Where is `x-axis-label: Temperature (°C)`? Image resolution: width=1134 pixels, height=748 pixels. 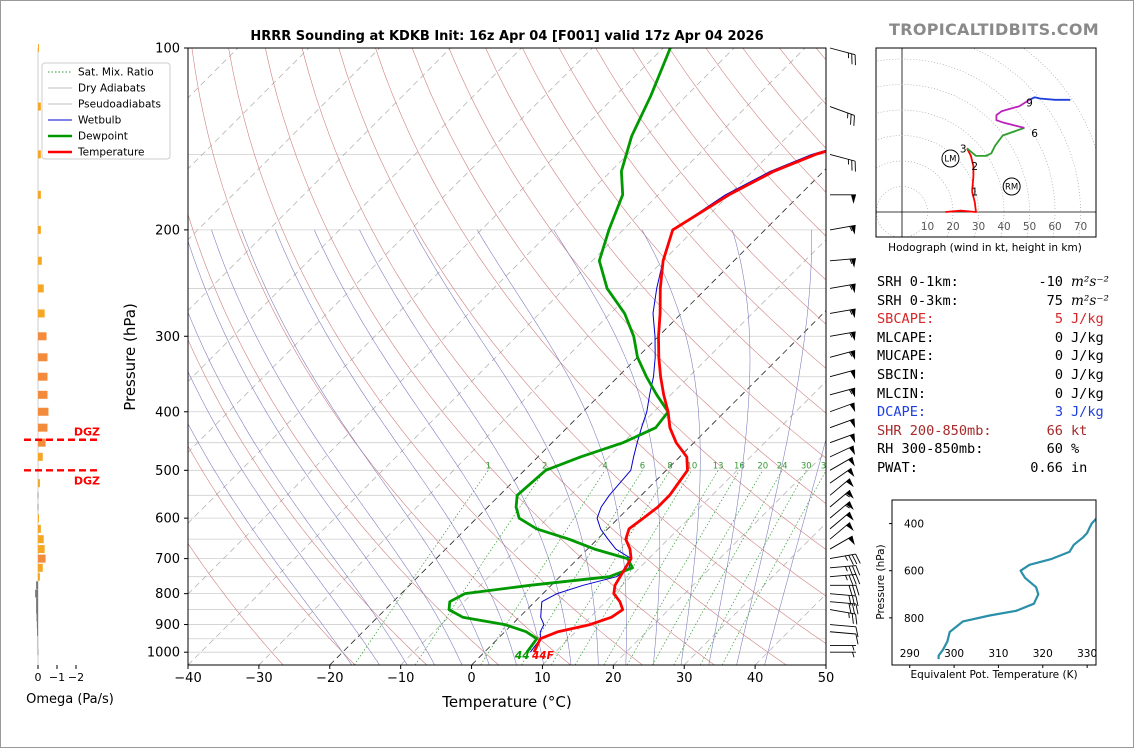
x-axis-label: Temperature (°C) is located at coordinates (506, 702).